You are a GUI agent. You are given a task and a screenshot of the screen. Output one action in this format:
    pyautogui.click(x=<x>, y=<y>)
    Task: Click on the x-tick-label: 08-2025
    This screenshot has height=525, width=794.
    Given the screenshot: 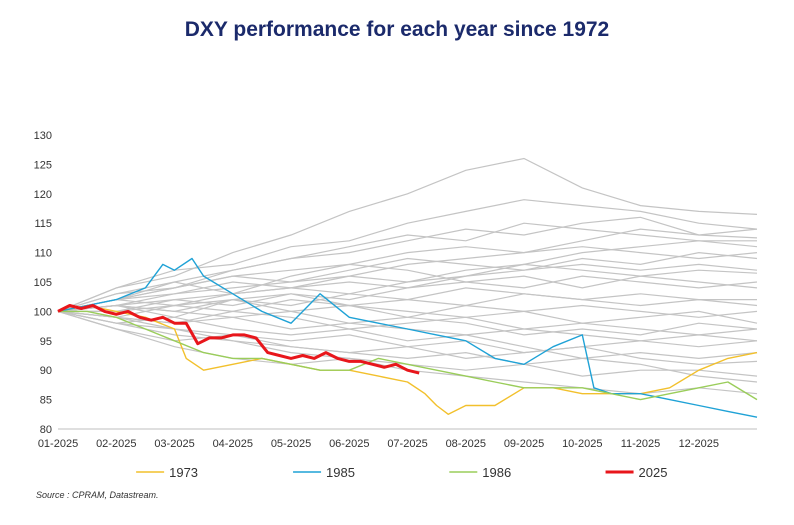 What is the action you would take?
    pyautogui.click(x=466, y=444)
    